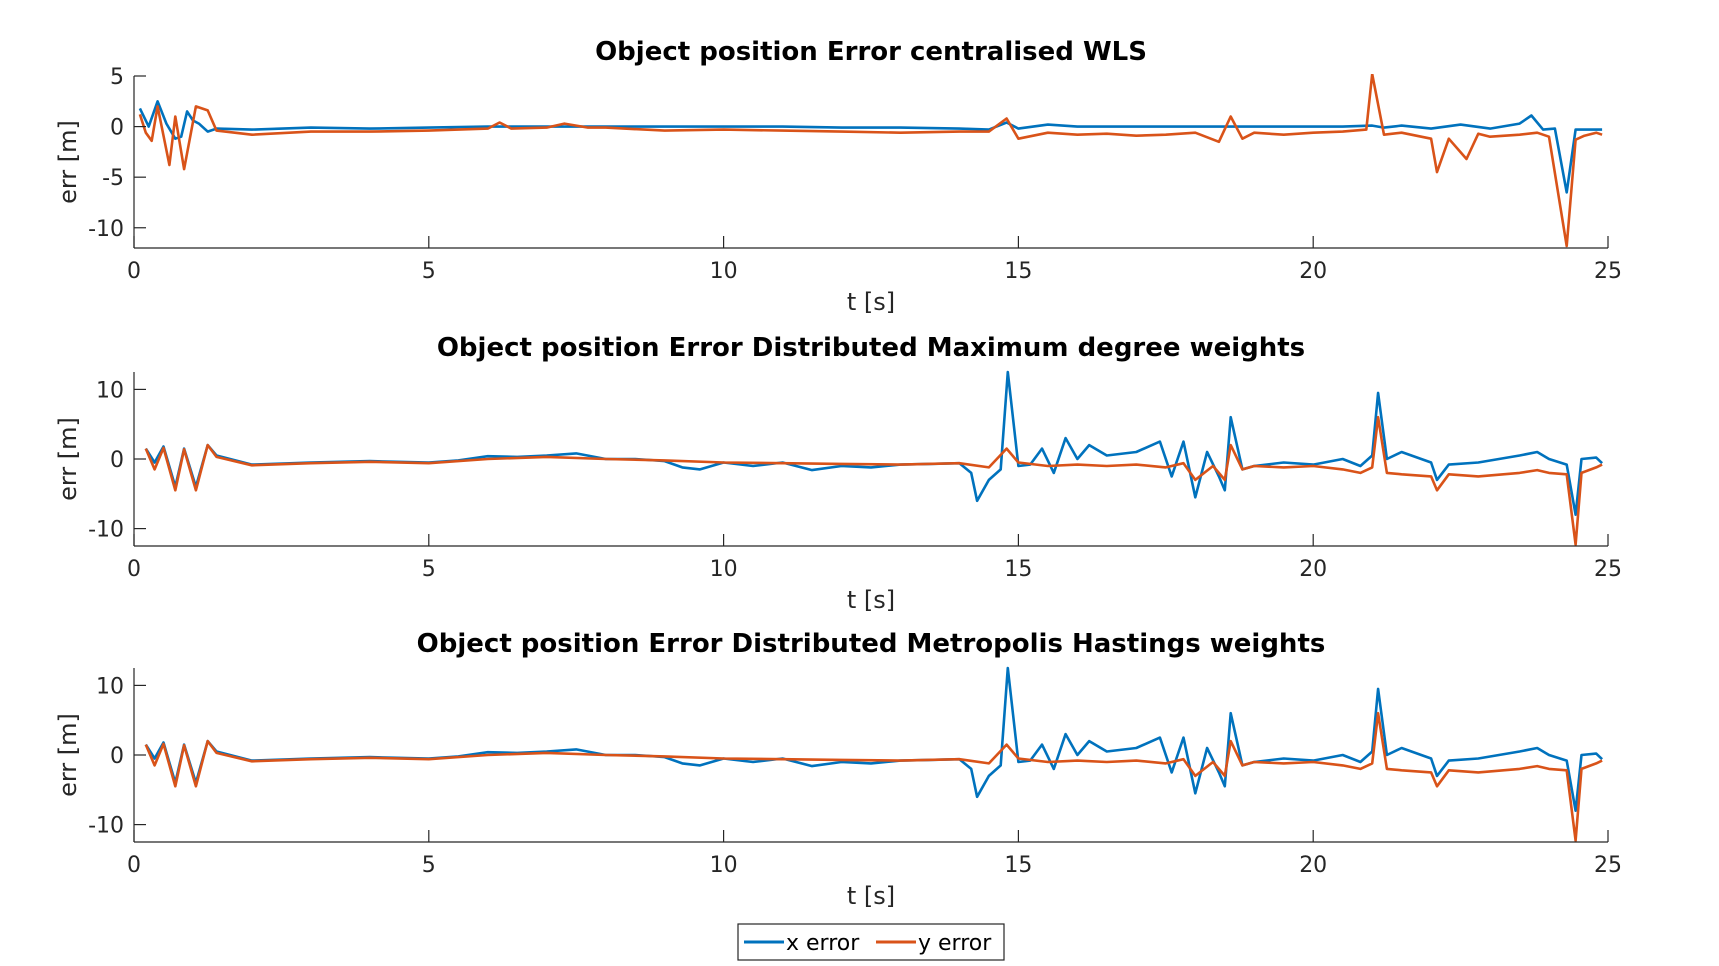 The image size is (1719, 966). Describe the element at coordinates (113, 178) in the screenshot. I see `y-tick-label: -5` at that location.